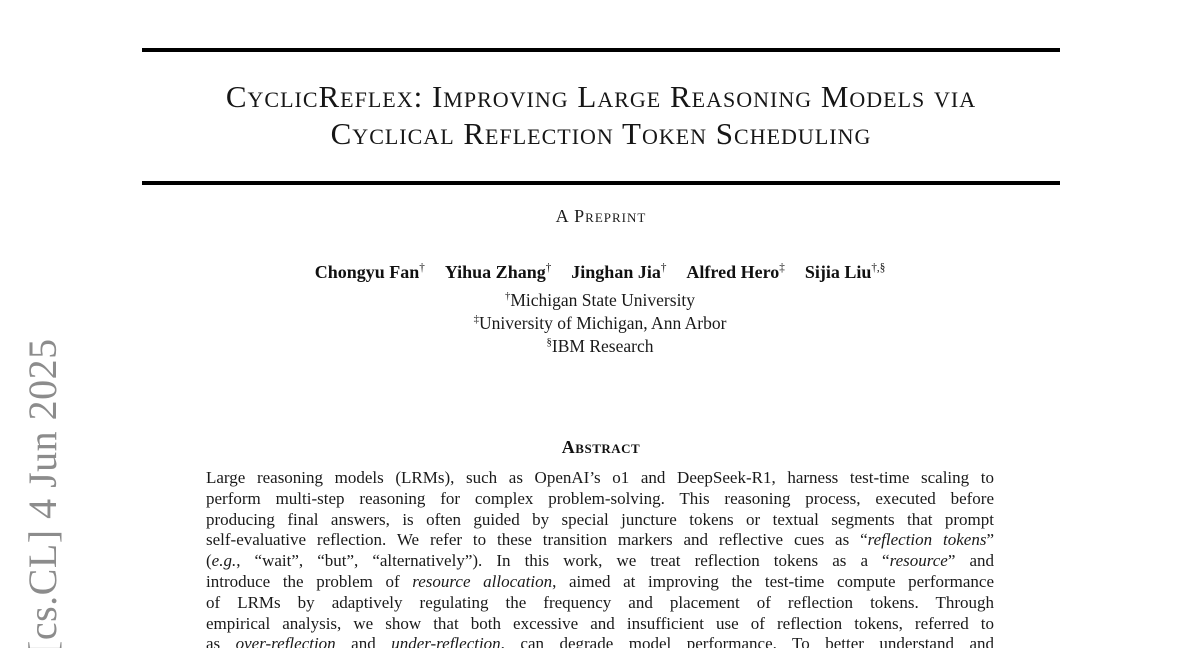 The image size is (1200, 648). What do you see at coordinates (498, 272) in the screenshot?
I see `author: Yihua Zhang†` at bounding box center [498, 272].